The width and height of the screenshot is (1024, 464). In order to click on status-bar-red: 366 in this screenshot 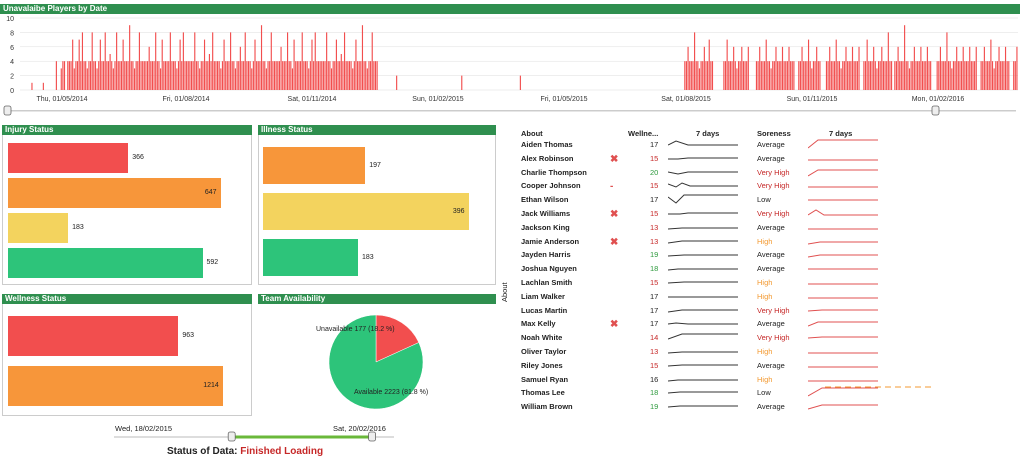, I will do `click(76, 158)`.